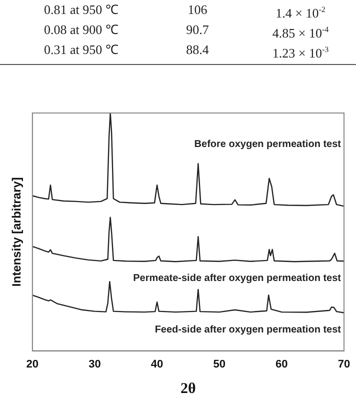  What do you see at coordinates (248, 330) in the screenshot?
I see `series-label: Feed-side after oxygen permeation test` at bounding box center [248, 330].